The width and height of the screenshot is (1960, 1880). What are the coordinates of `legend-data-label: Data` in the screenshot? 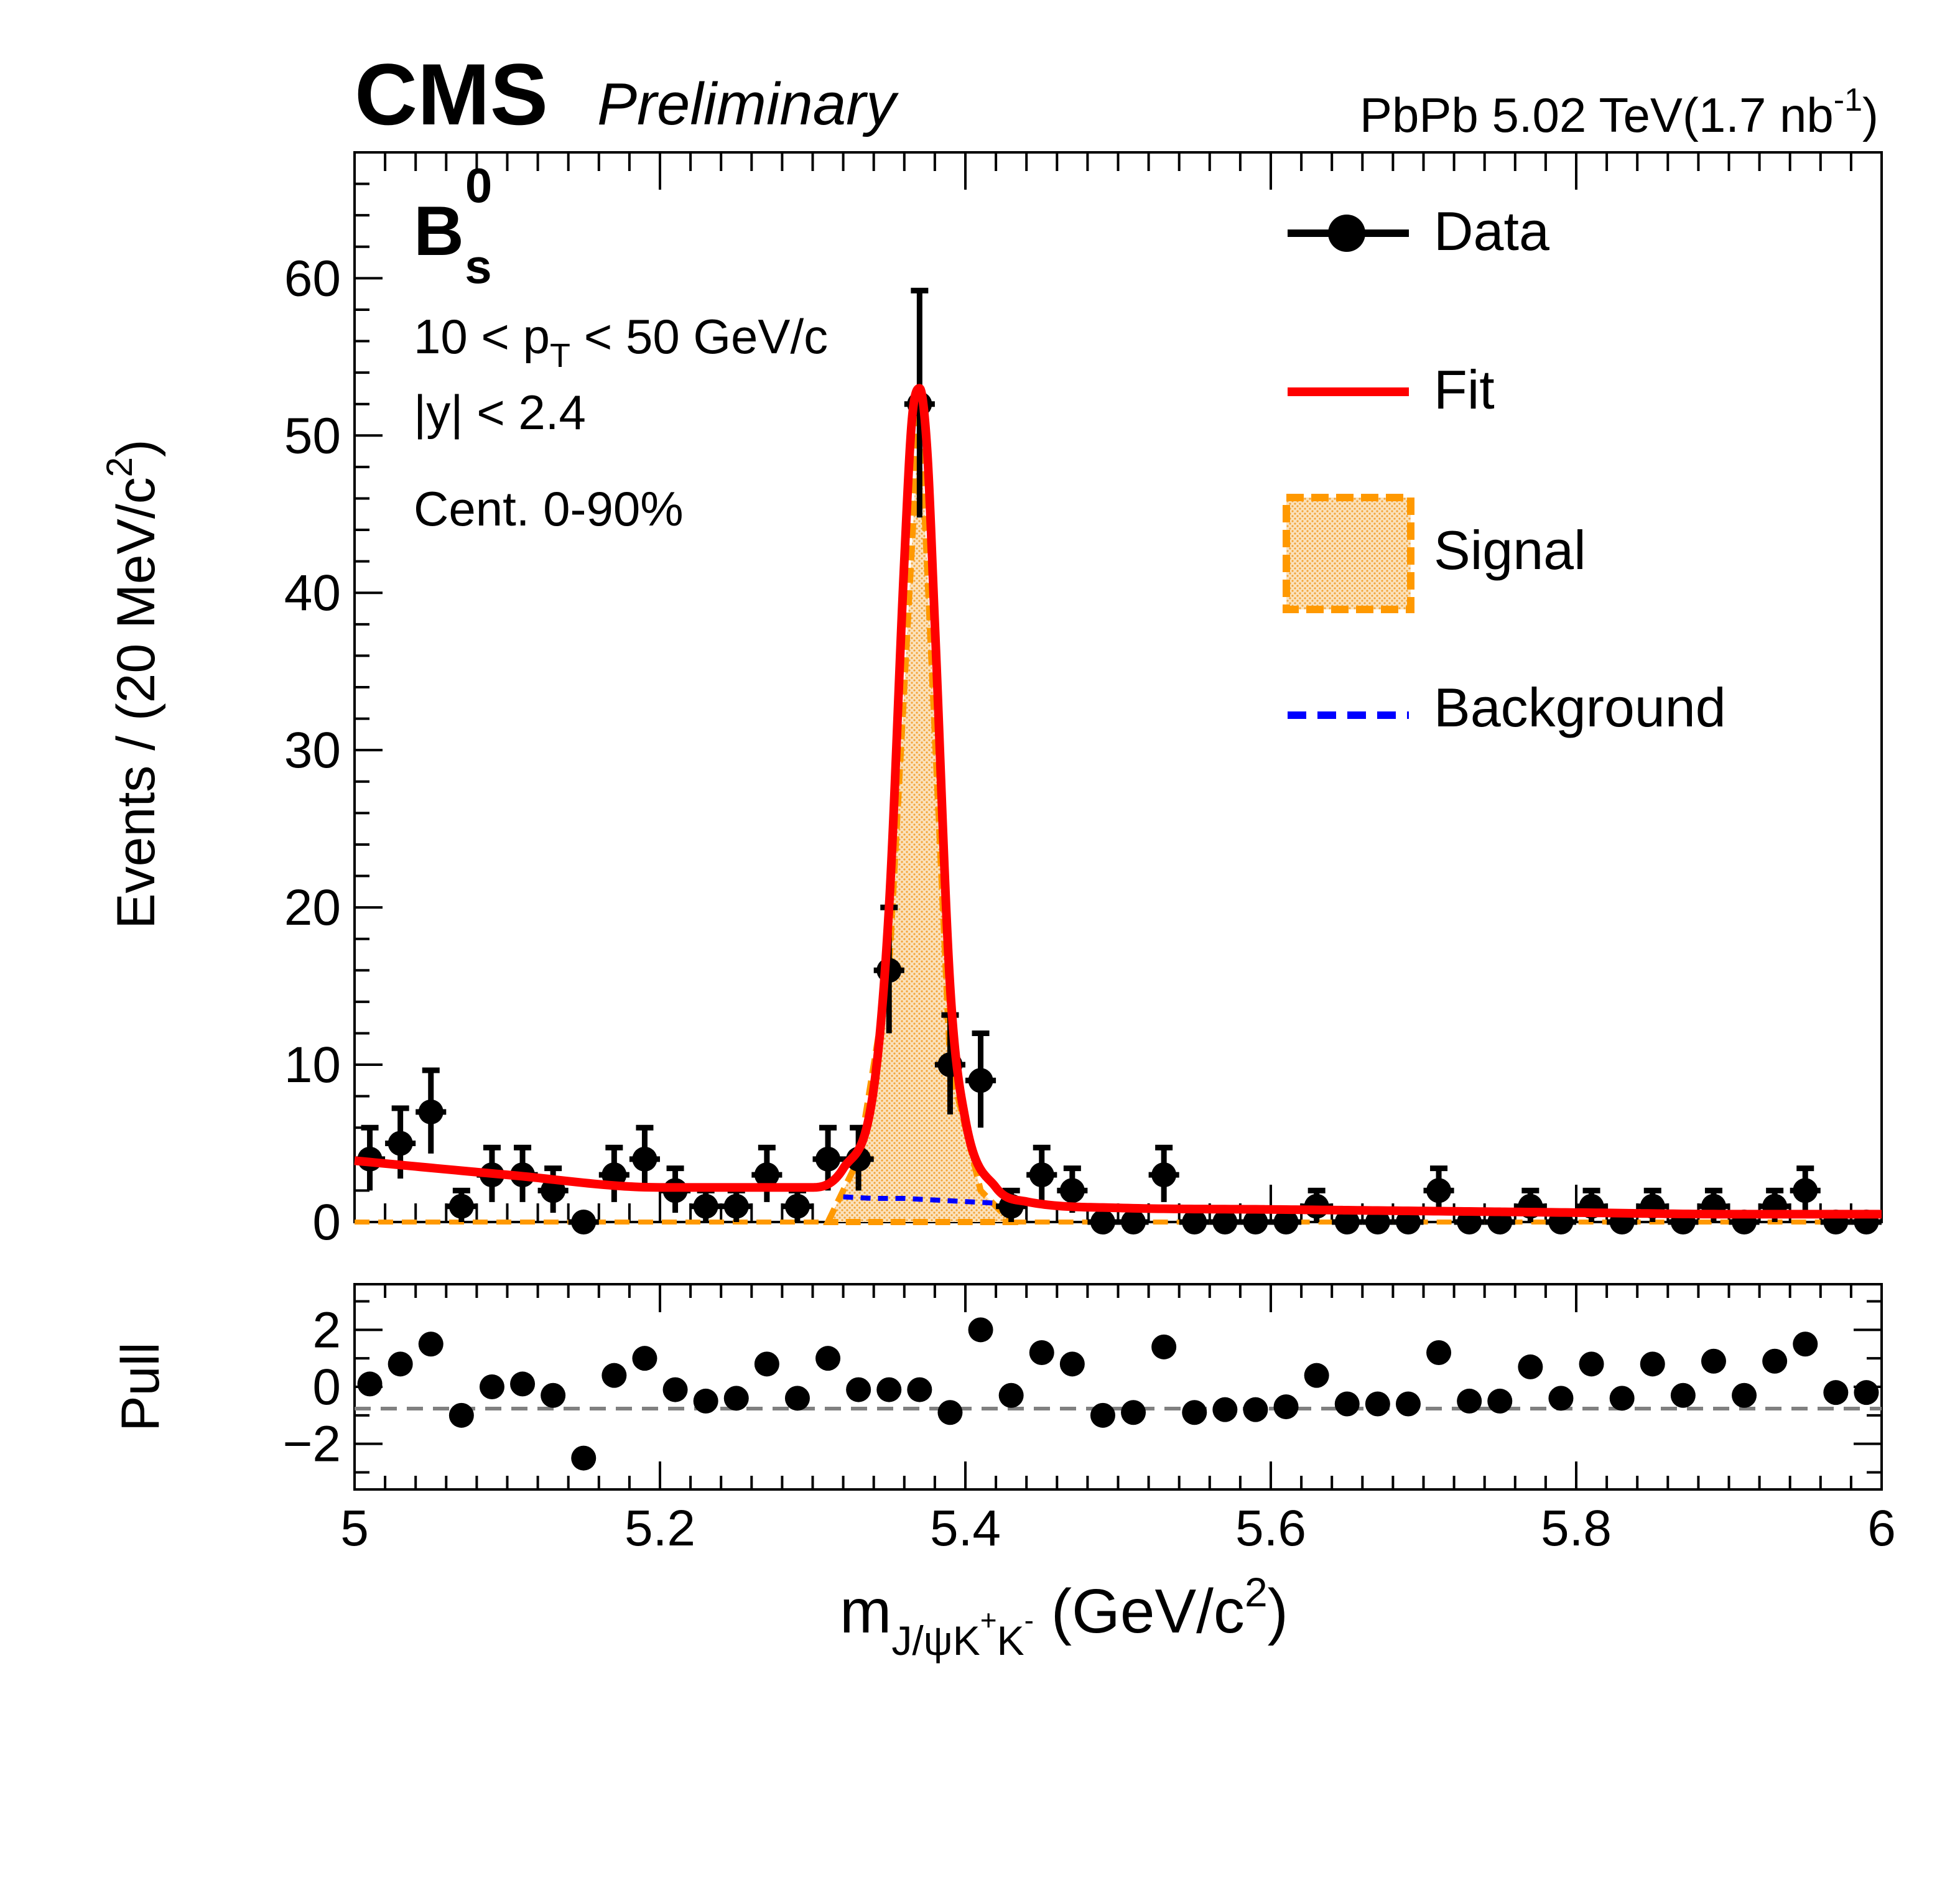 It's located at (1491, 231).